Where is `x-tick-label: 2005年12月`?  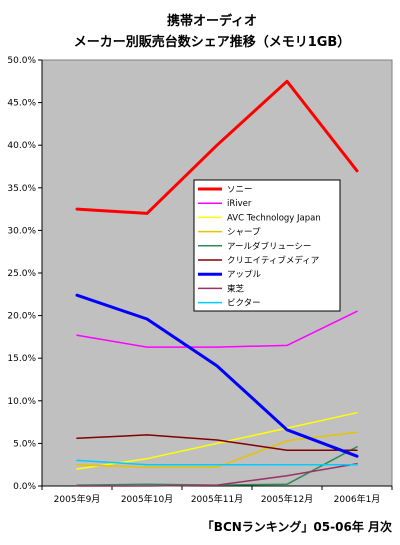
x-tick-label: 2005年12月 is located at coordinates (287, 499).